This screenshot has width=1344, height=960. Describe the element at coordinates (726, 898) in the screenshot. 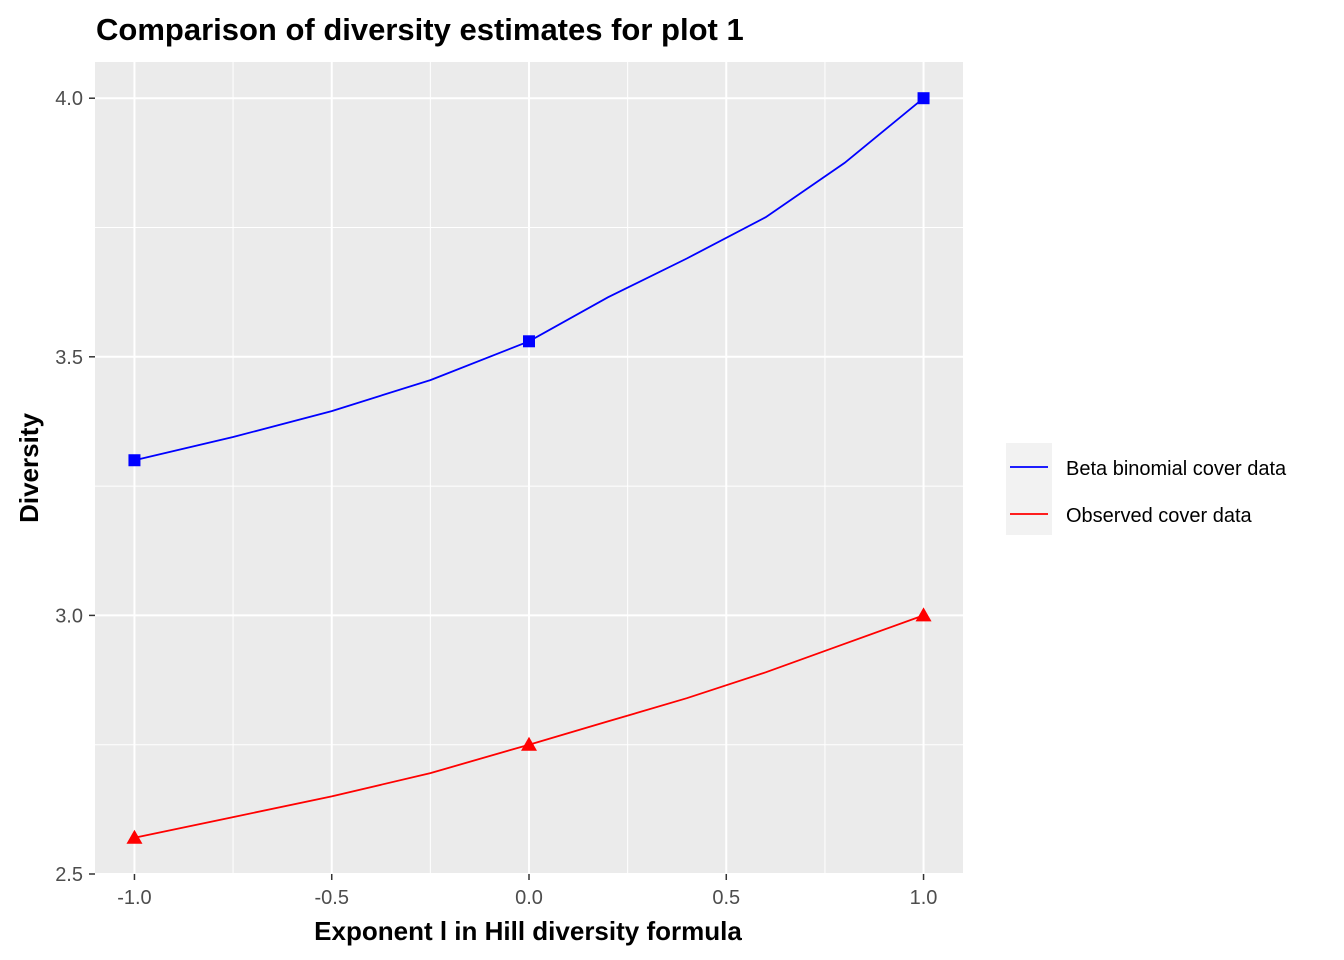

I see `x-tick-label: 0.5` at that location.